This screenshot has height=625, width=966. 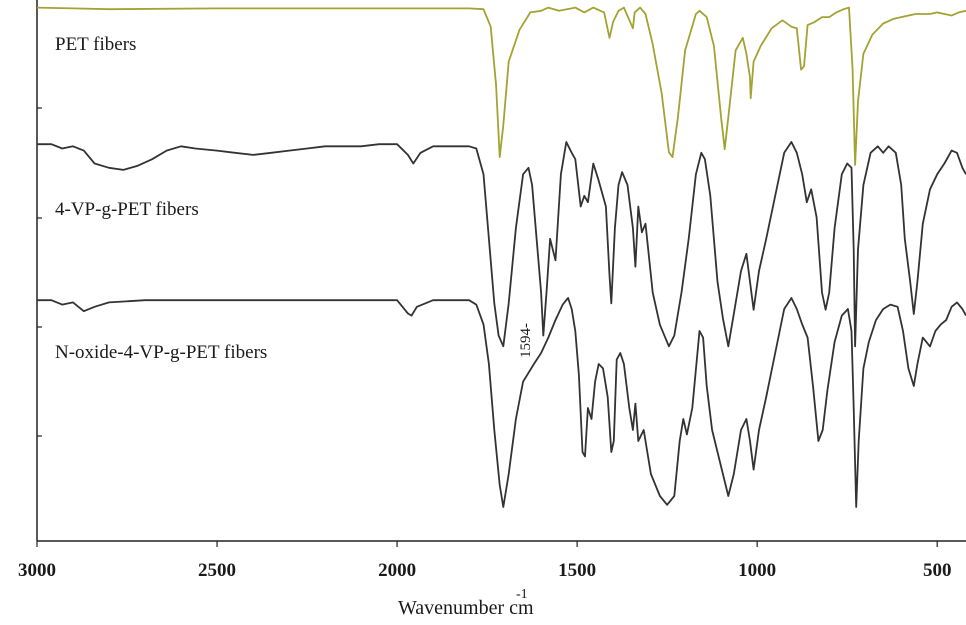 I want to click on series-label-4vp-g-pet: 4-VP-g-PET fibers, so click(x=127, y=209).